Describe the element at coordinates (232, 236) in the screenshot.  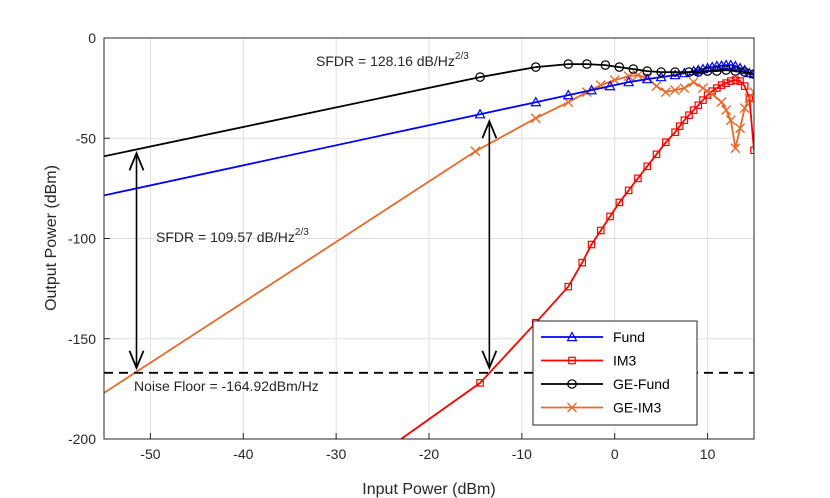
I see `sfdr-bottom-annotation: SFDR = 109.57 dB/Hz2/3` at that location.